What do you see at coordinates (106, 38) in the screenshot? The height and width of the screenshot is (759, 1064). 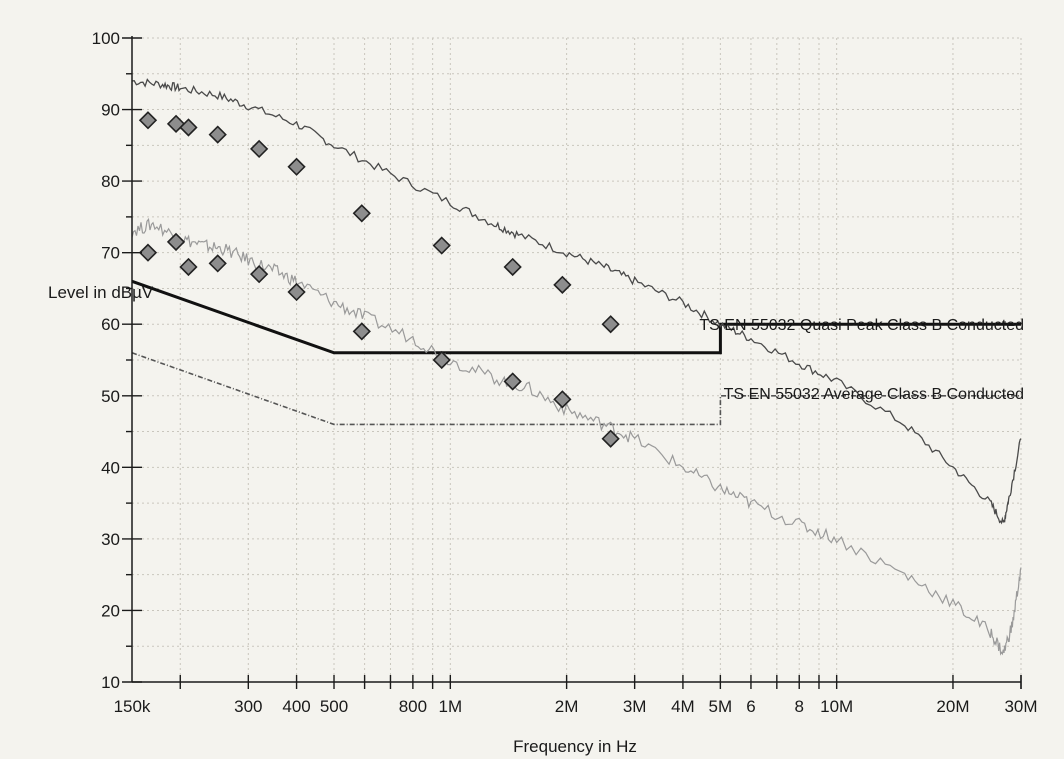 I see `y-tick-label: 100` at bounding box center [106, 38].